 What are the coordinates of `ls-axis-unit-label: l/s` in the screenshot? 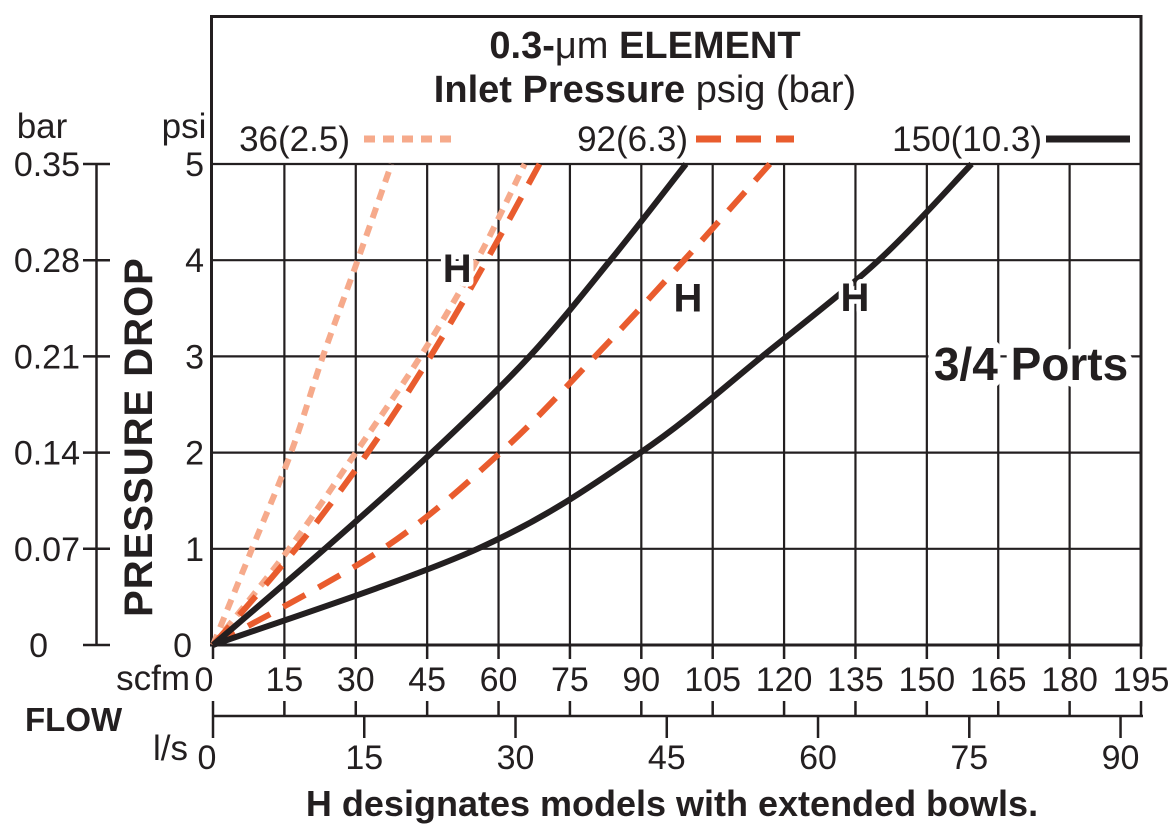 It's located at (170, 748).